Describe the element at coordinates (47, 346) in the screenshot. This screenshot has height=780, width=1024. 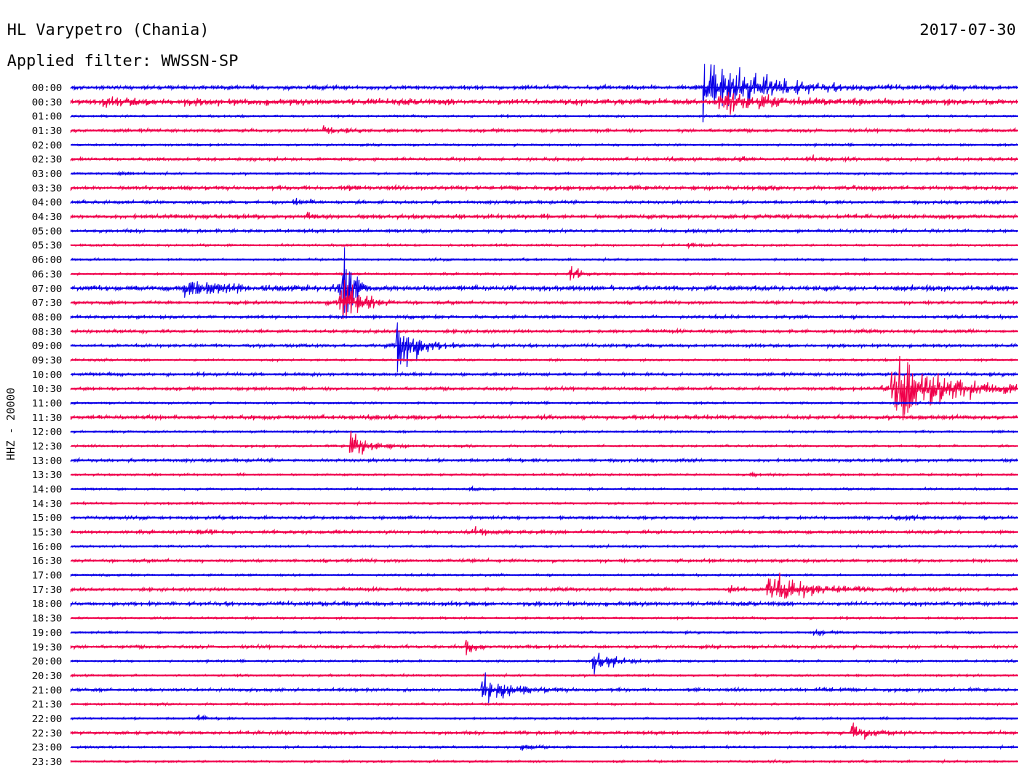
I see `time-tick-label: 09:00` at that location.